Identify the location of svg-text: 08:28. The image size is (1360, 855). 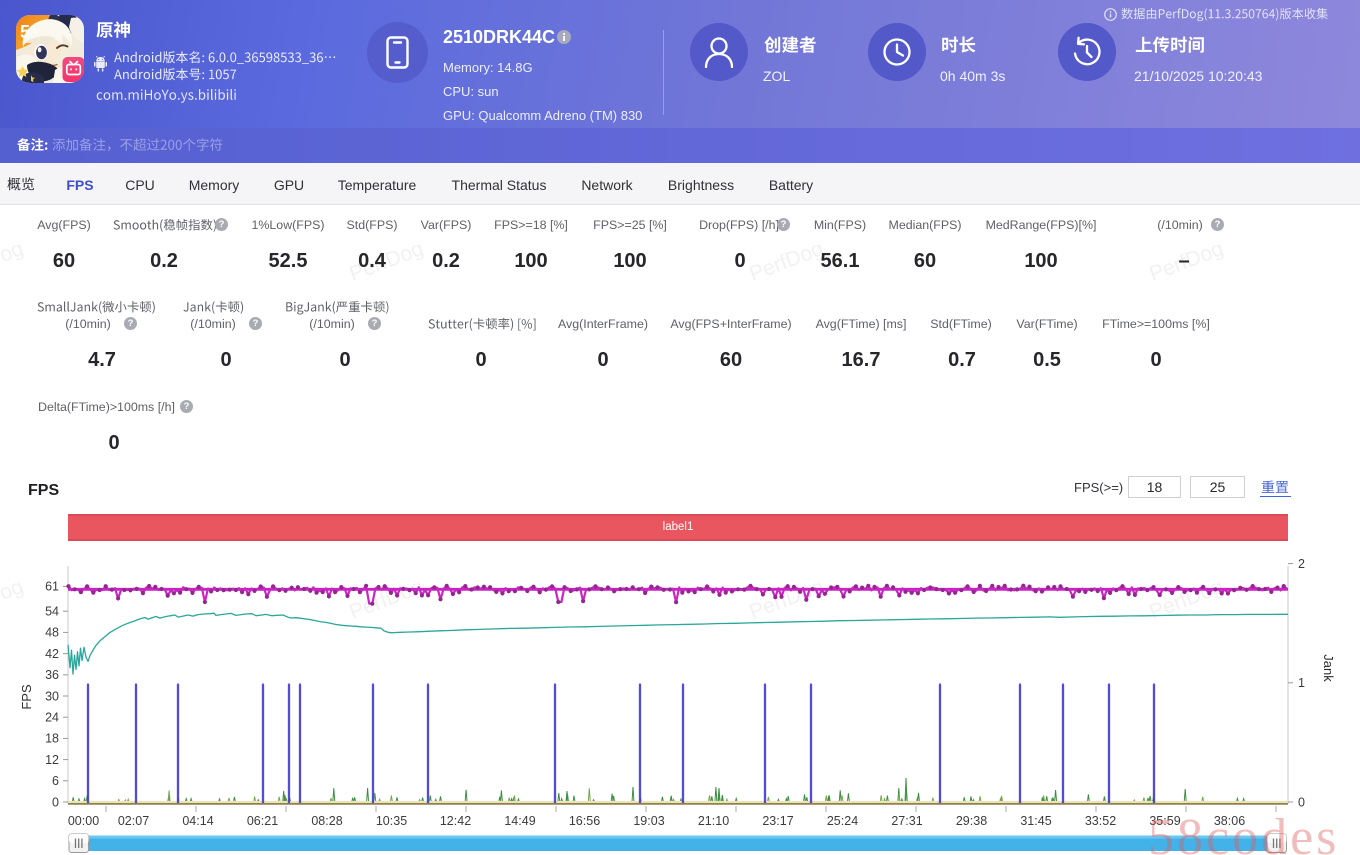
(326, 821).